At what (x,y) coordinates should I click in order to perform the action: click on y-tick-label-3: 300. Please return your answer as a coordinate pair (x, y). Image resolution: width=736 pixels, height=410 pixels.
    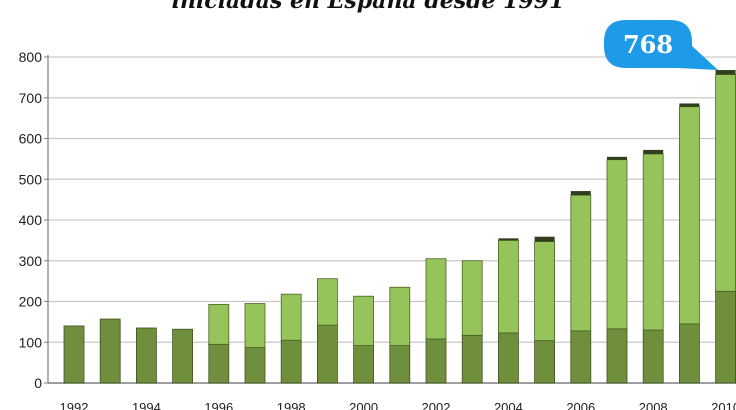
    Looking at the image, I should click on (31, 261).